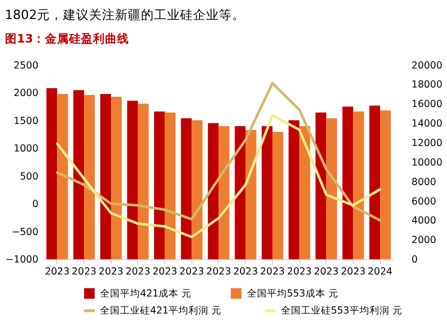  What do you see at coordinates (424, 240) in the screenshot?
I see `y2-tick-label: 2000` at bounding box center [424, 240].